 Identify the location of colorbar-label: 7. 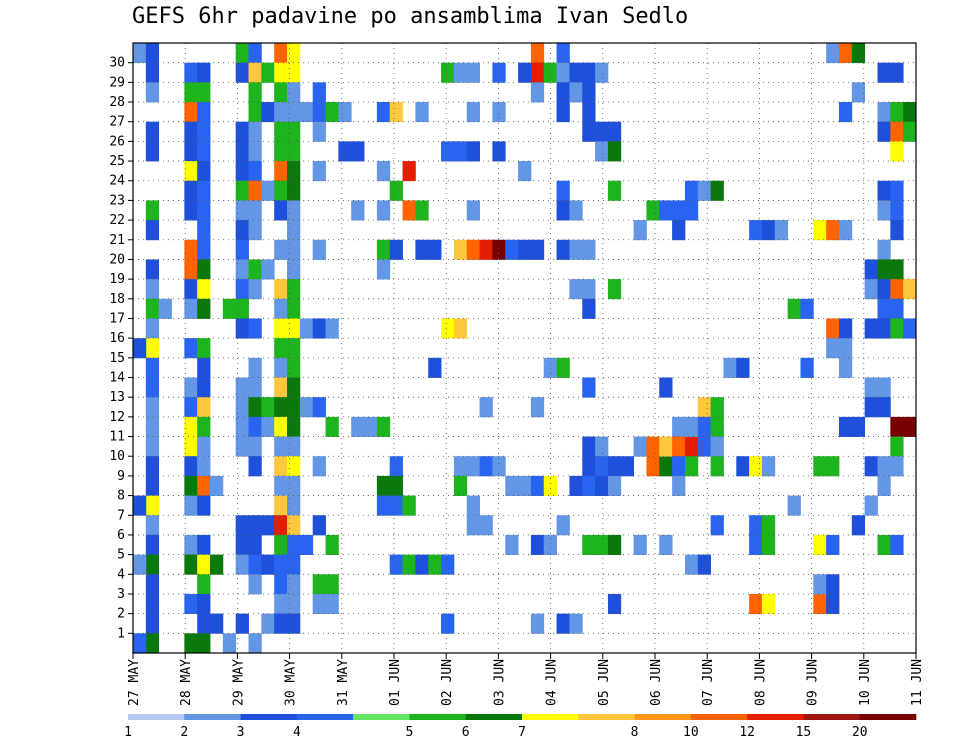
(522, 732).